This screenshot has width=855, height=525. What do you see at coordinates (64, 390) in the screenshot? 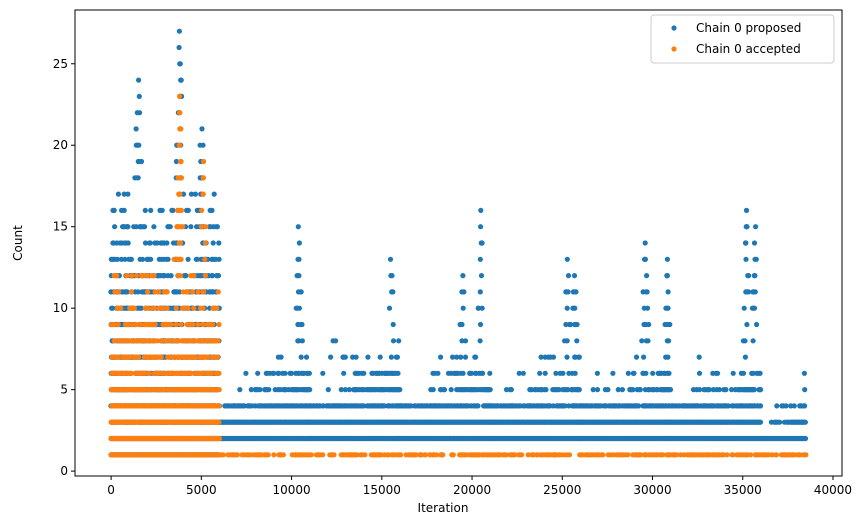
I see `y-tick-label: 5` at bounding box center [64, 390].